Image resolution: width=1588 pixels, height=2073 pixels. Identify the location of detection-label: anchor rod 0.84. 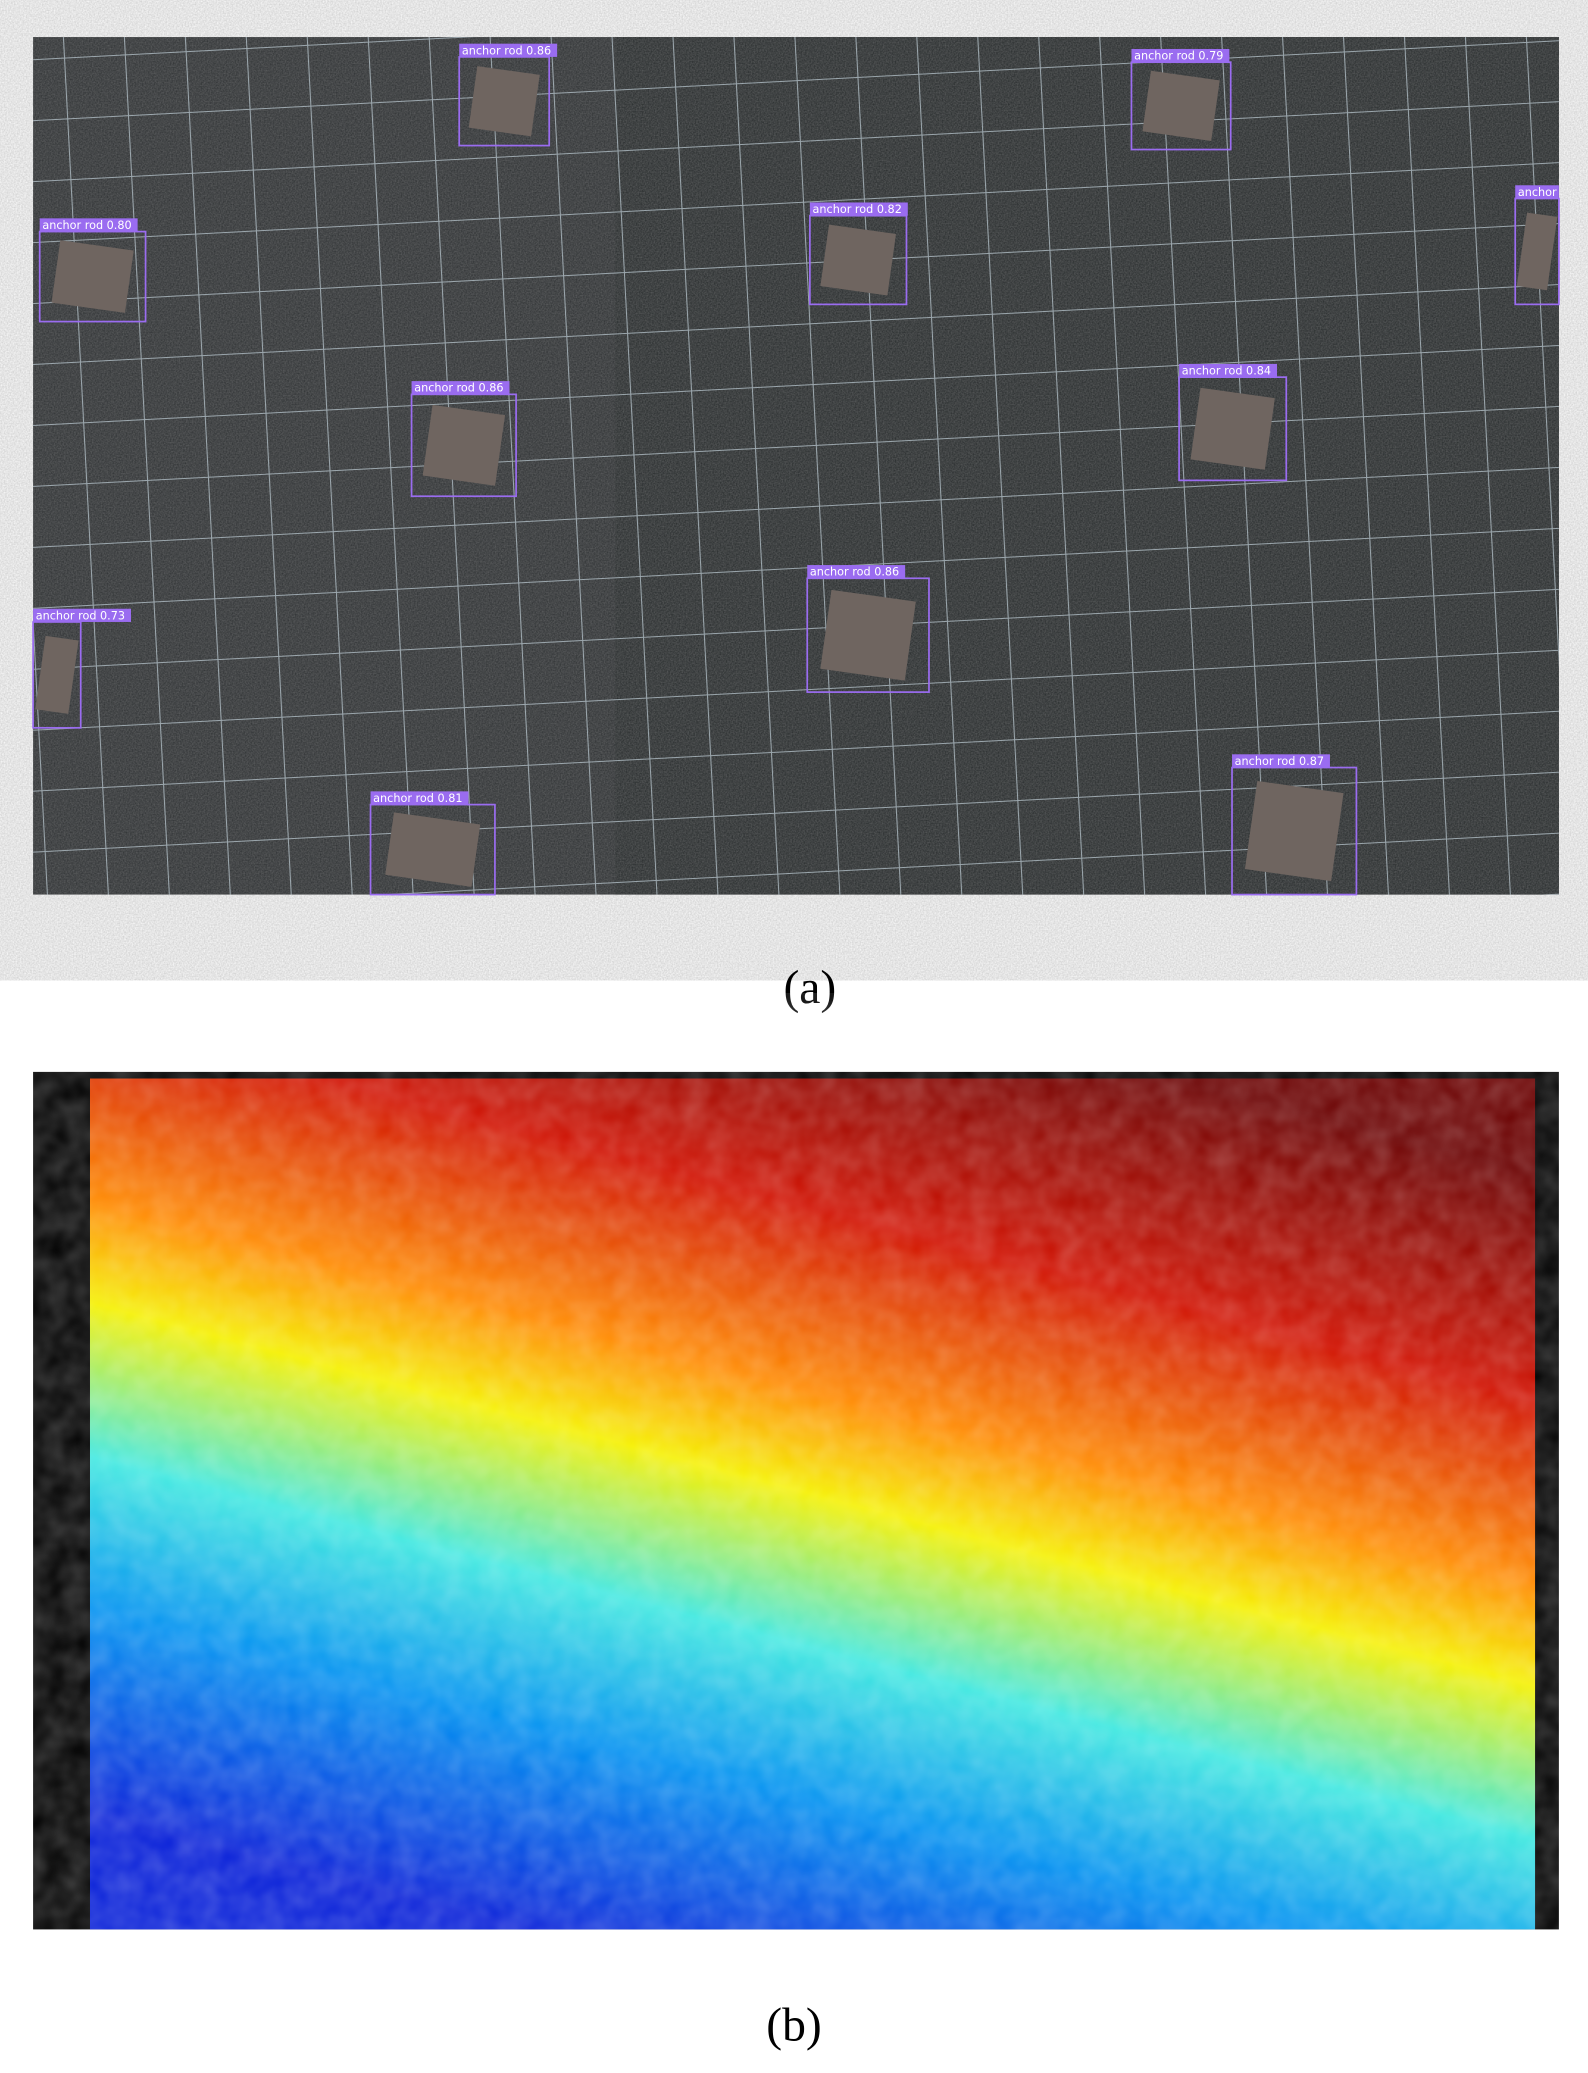
(1226, 371).